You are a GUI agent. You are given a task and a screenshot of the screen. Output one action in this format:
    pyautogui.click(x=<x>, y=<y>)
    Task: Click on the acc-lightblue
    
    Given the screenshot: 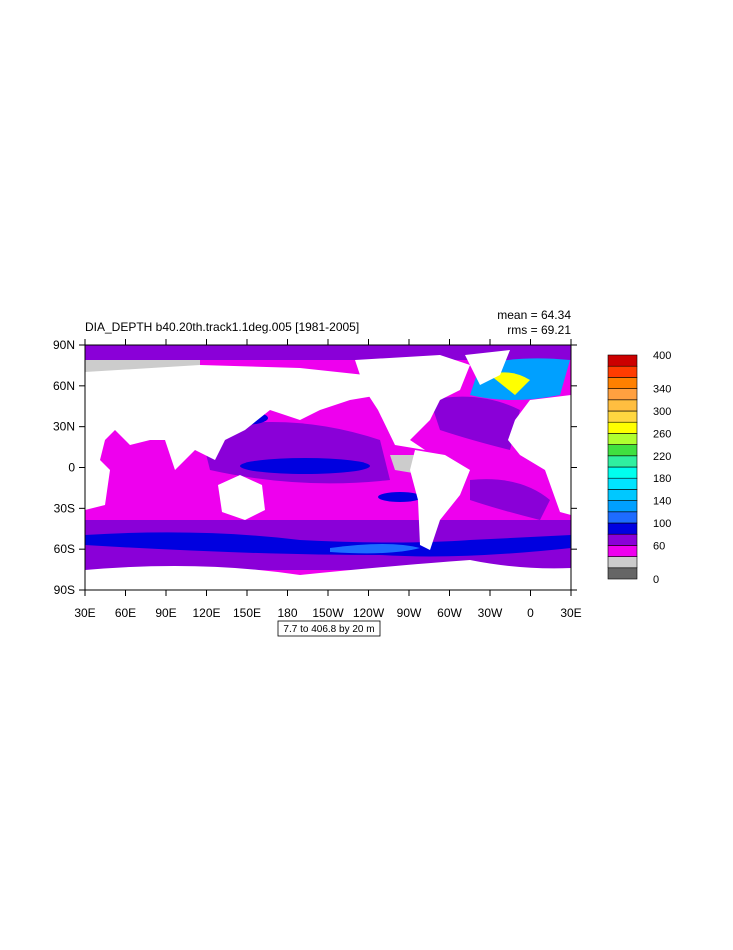 What is the action you would take?
    pyautogui.click(x=375, y=549)
    